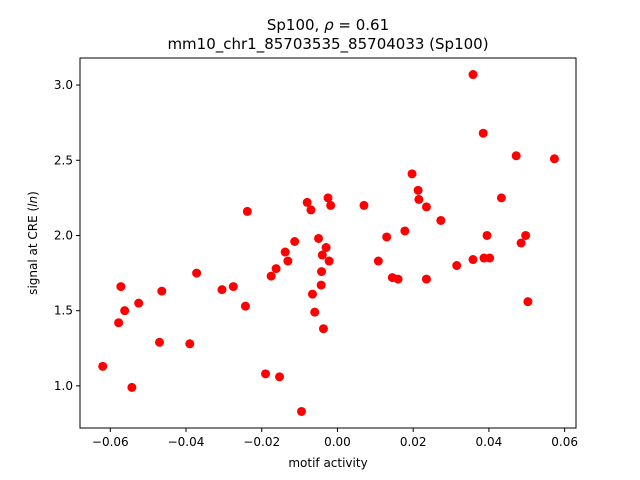 The width and height of the screenshot is (640, 480). What do you see at coordinates (63, 85) in the screenshot?
I see `y-tick-label: 3.0` at bounding box center [63, 85].